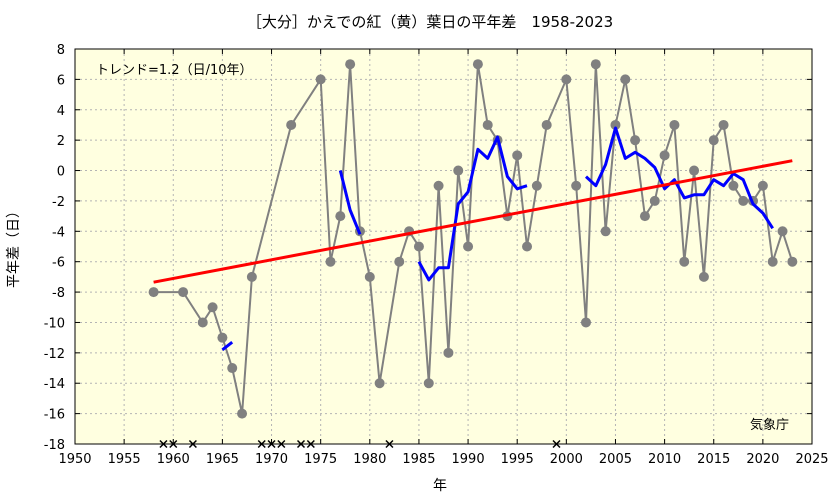 The image size is (833, 498). I want to click on y-tick-label: -6, so click(58, 263).